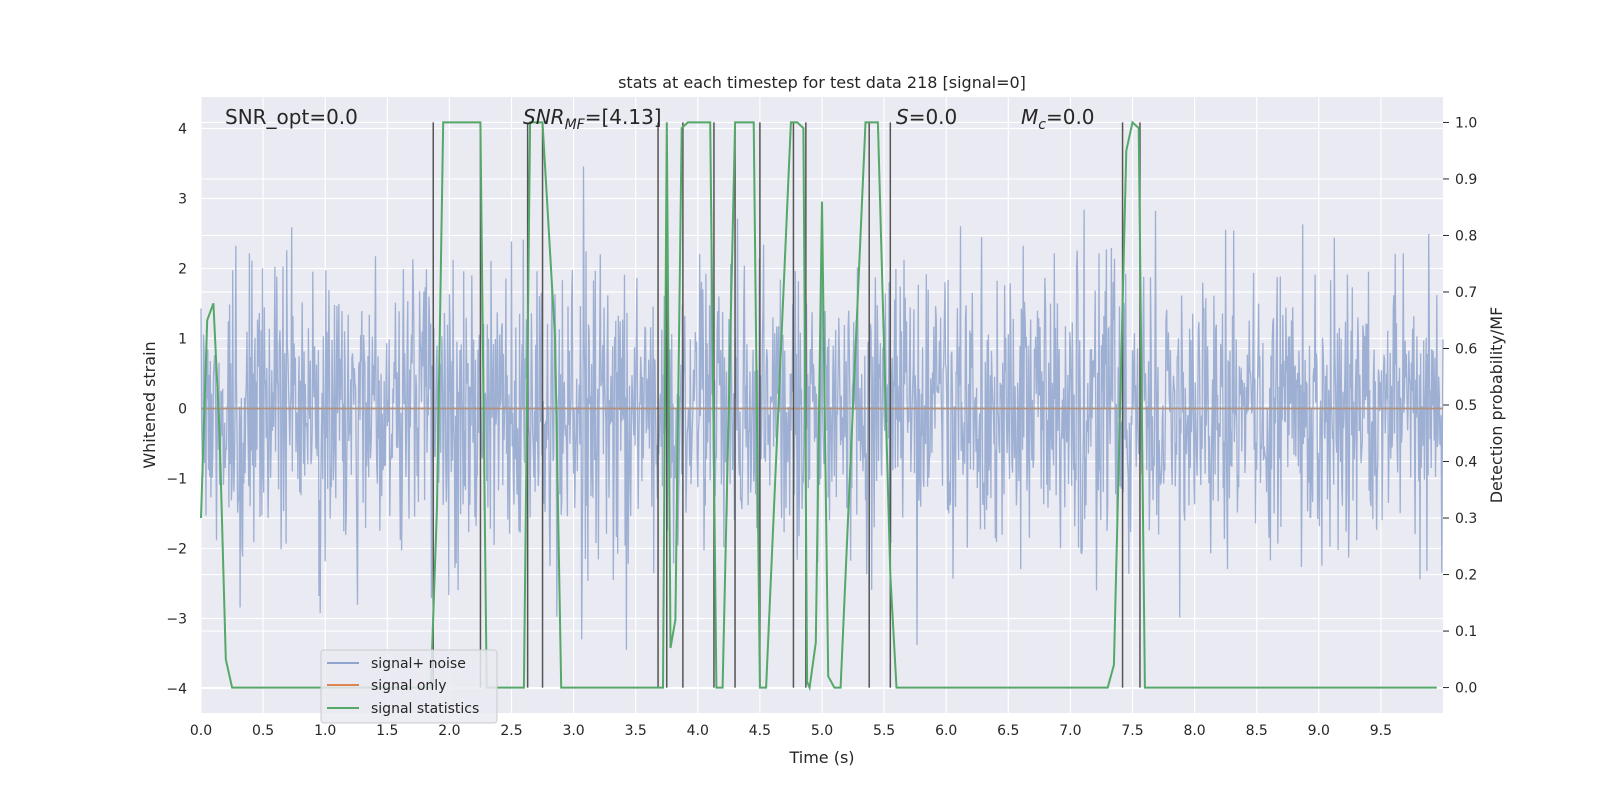  What do you see at coordinates (575, 125) in the screenshot?
I see `annotation-snr-mf-sub: MF` at bounding box center [575, 125].